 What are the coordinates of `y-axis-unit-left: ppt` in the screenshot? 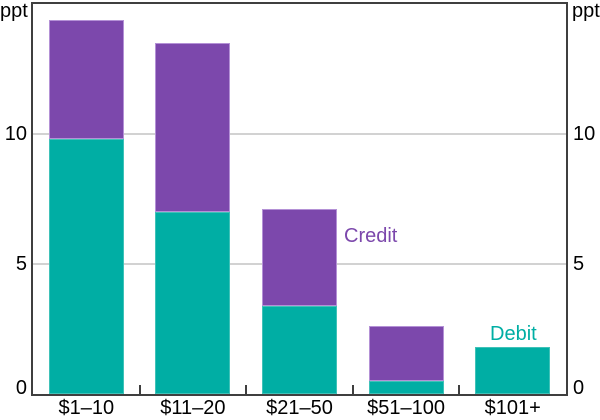 It's located at (14, 11).